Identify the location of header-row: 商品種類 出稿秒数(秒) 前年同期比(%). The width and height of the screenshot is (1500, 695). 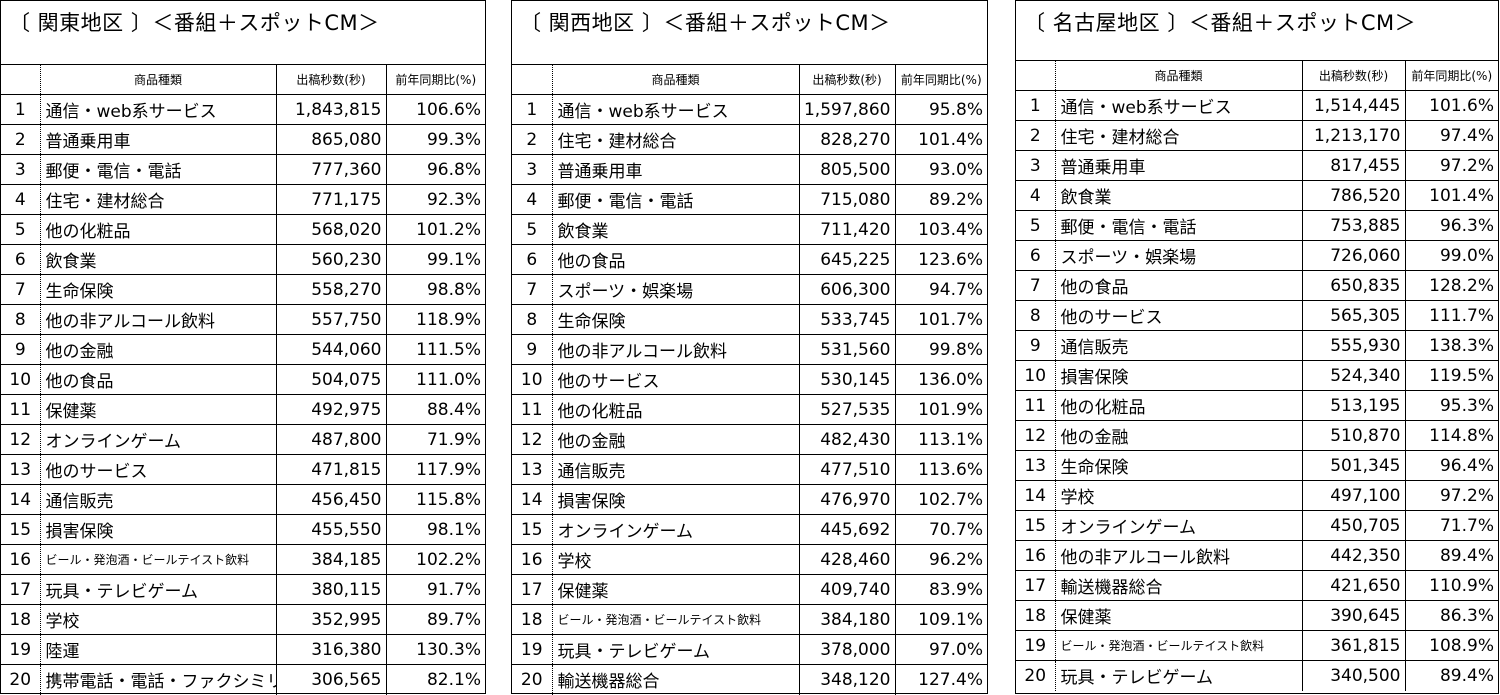
(243, 79).